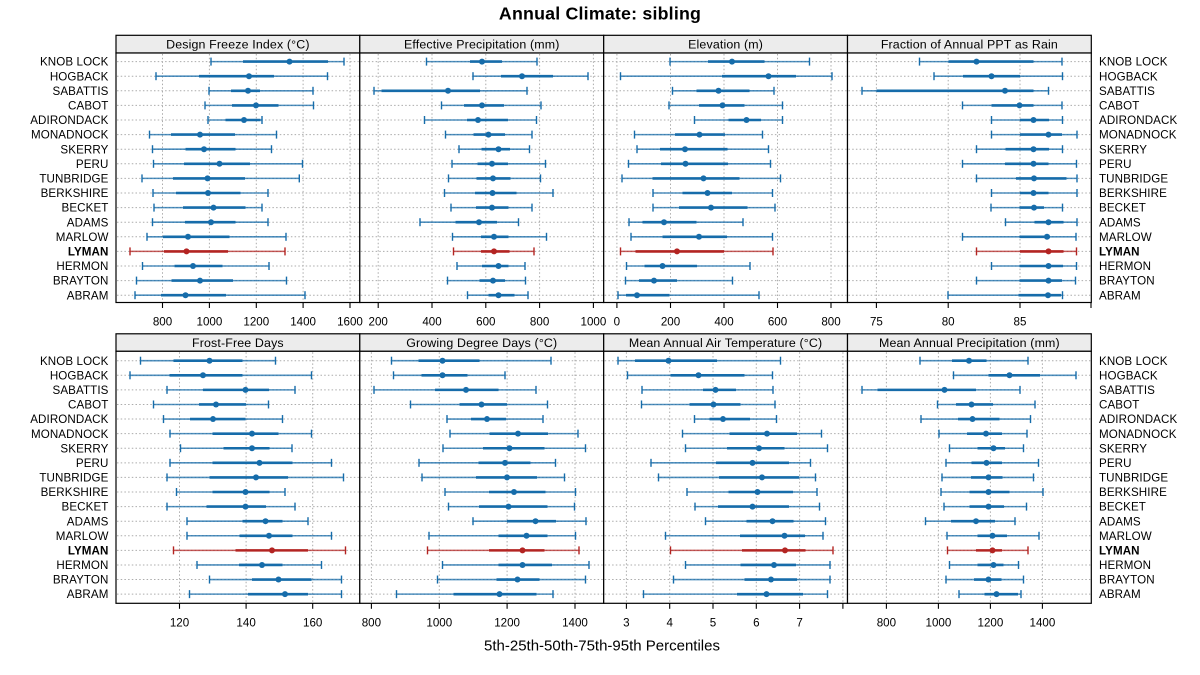 Image resolution: width=1200 pixels, height=675 pixels. What do you see at coordinates (179, 622) in the screenshot?
I see `svg-text: 120` at bounding box center [179, 622].